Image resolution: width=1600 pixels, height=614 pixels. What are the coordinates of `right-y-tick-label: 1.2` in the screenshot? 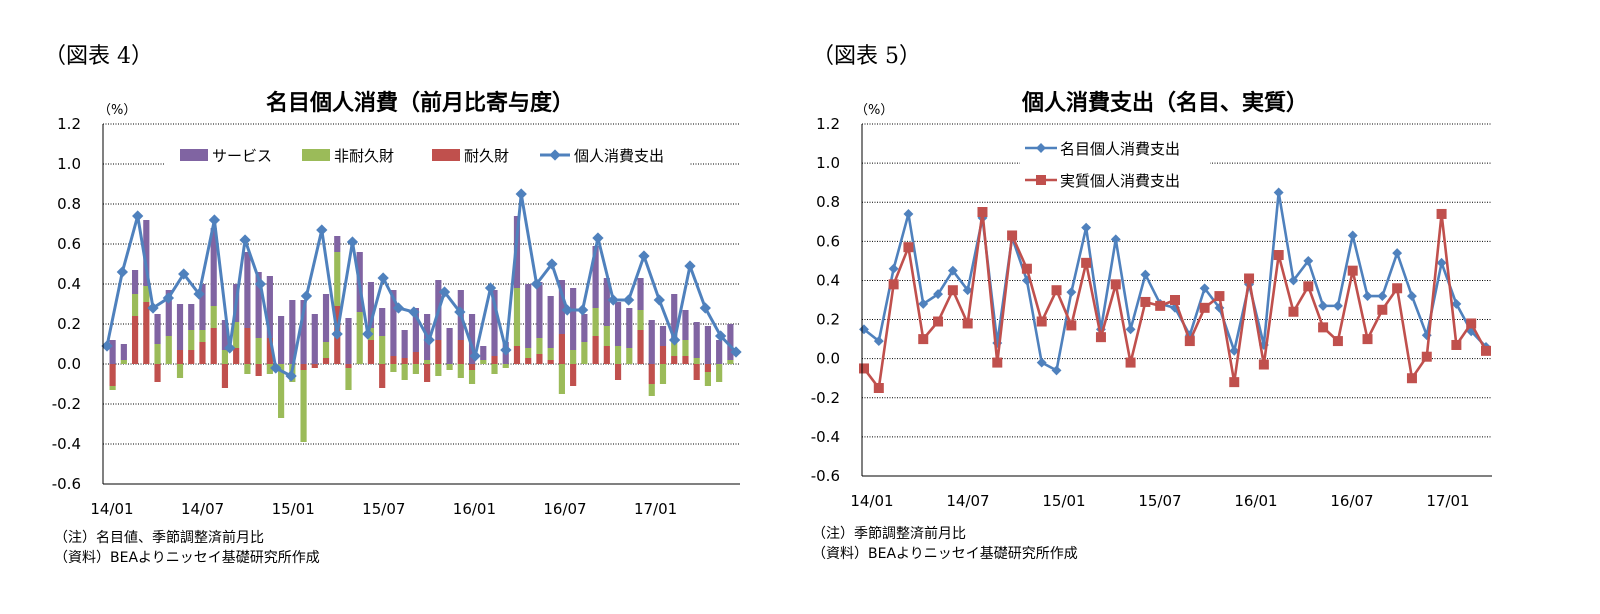 It's located at (828, 124).